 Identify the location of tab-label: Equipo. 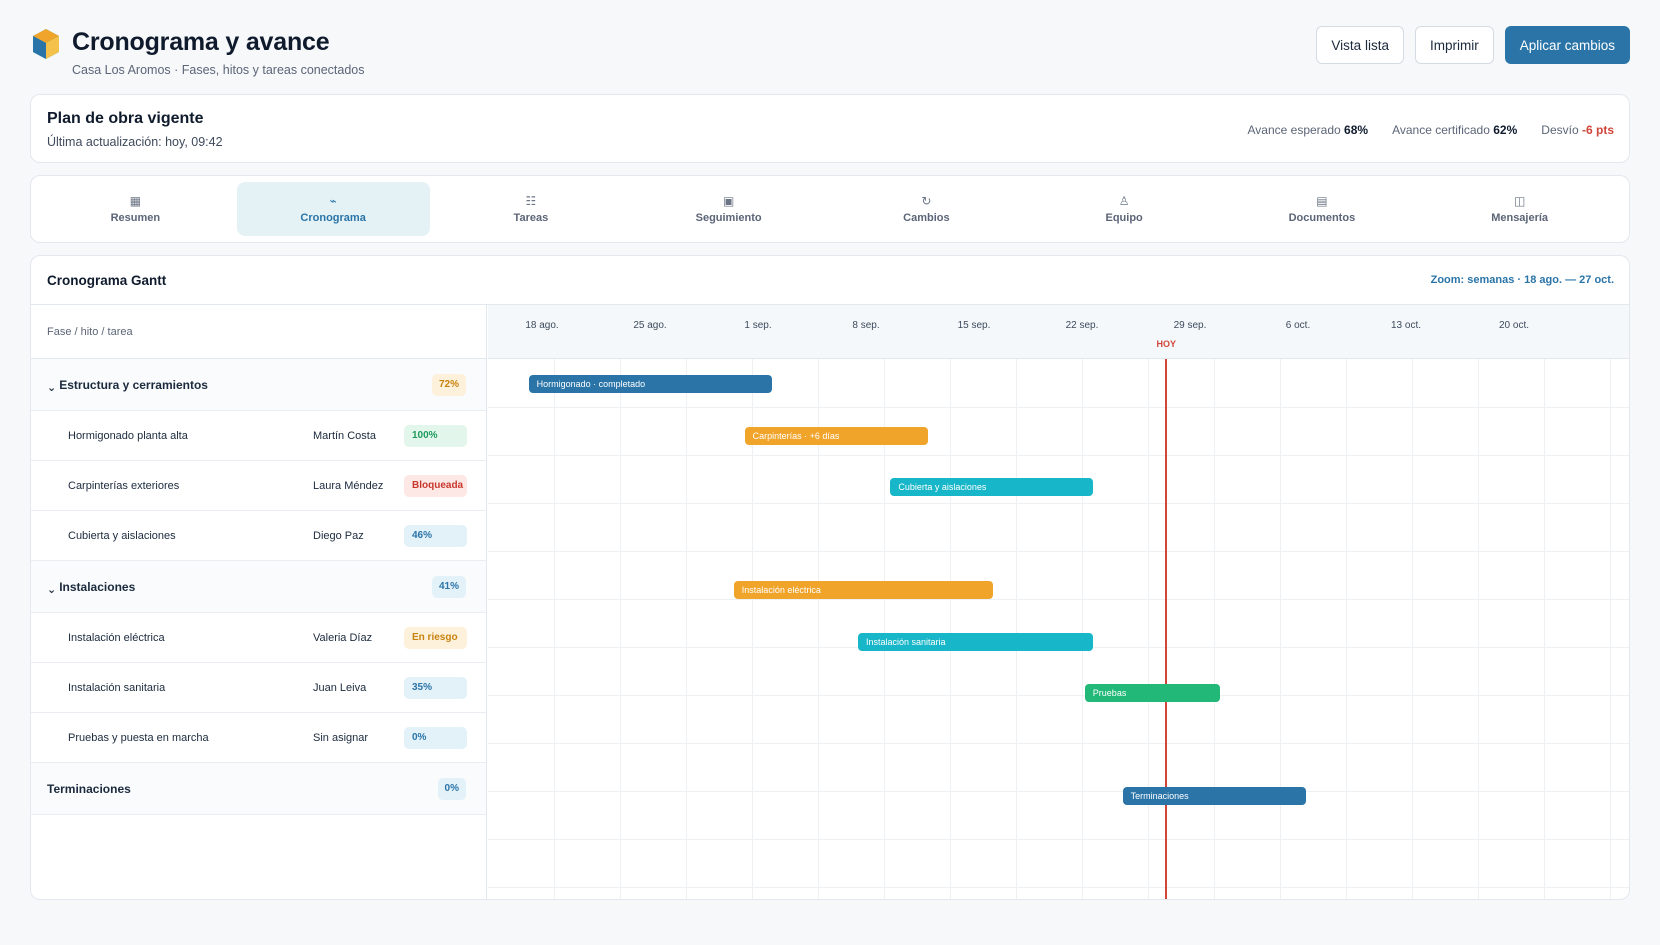
(1124, 218).